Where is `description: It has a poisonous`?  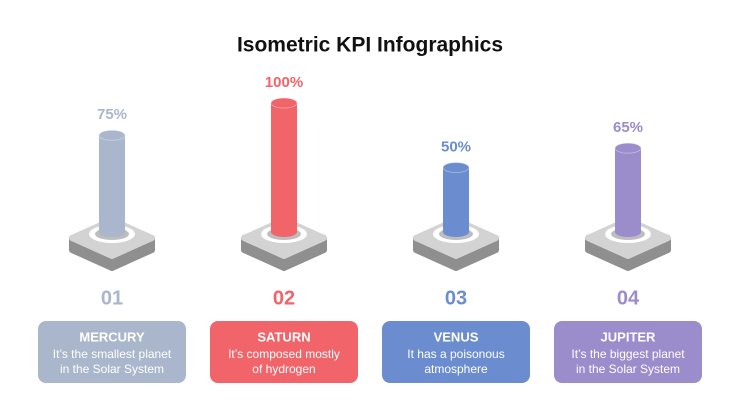 description: It has a poisonous is located at coordinates (455, 354).